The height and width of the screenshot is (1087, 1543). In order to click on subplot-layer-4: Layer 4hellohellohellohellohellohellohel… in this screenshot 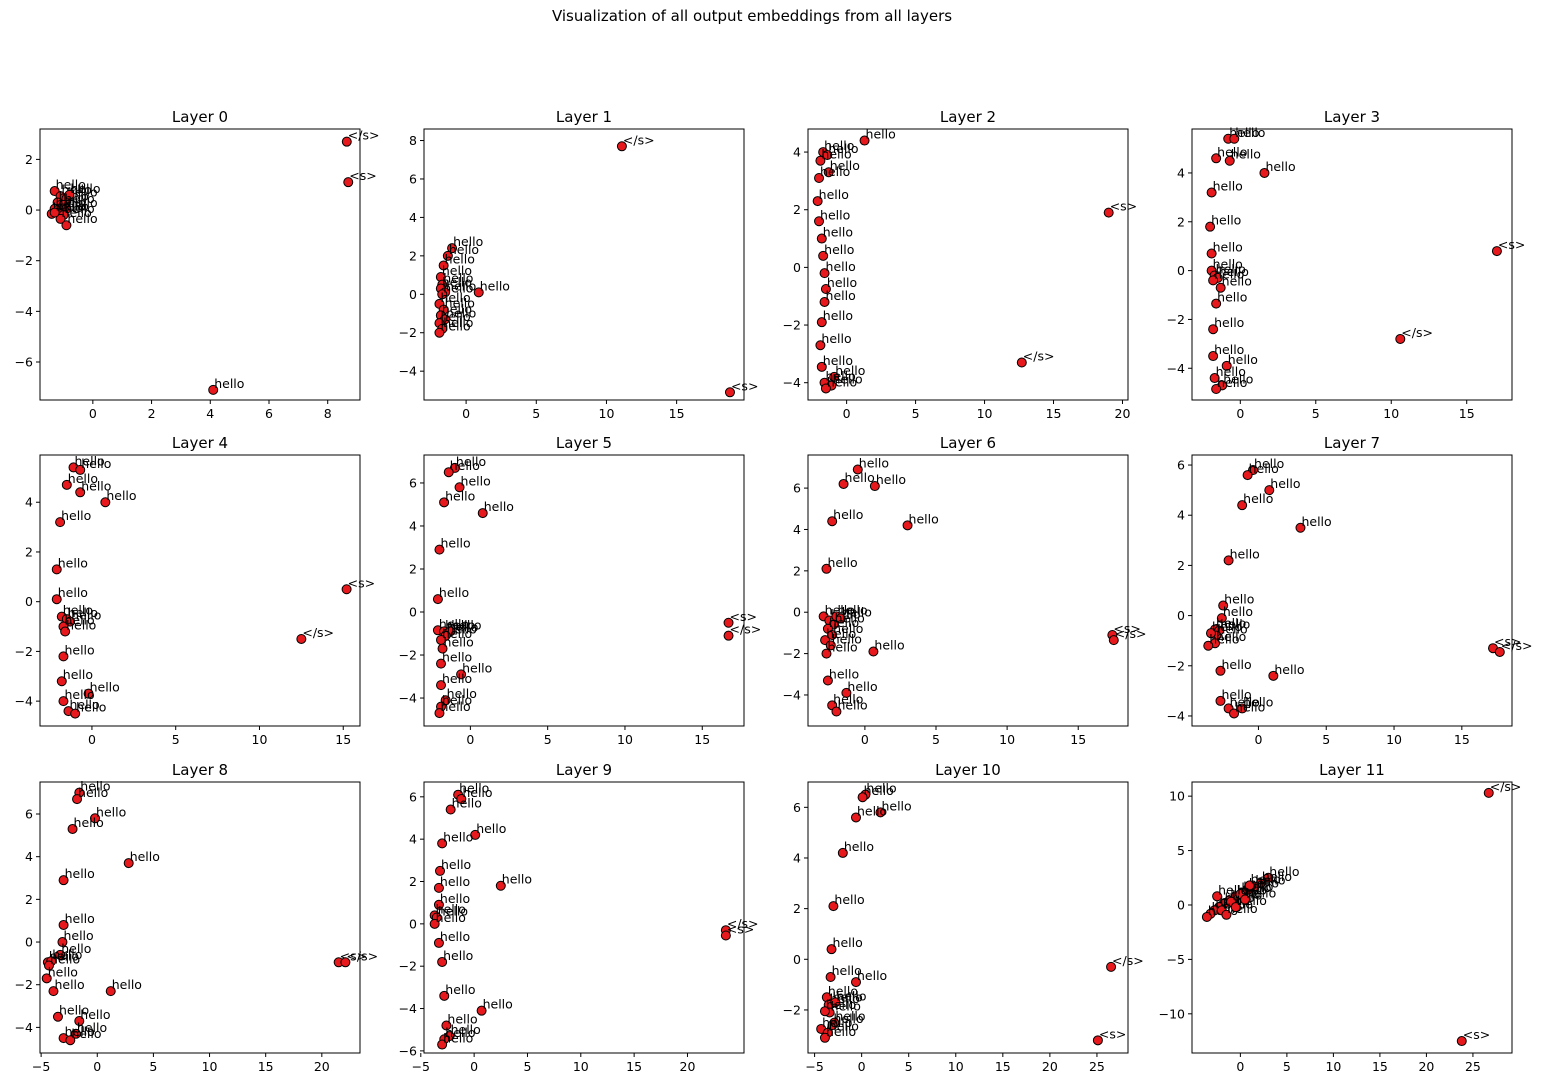, I will do `click(195, 590)`.